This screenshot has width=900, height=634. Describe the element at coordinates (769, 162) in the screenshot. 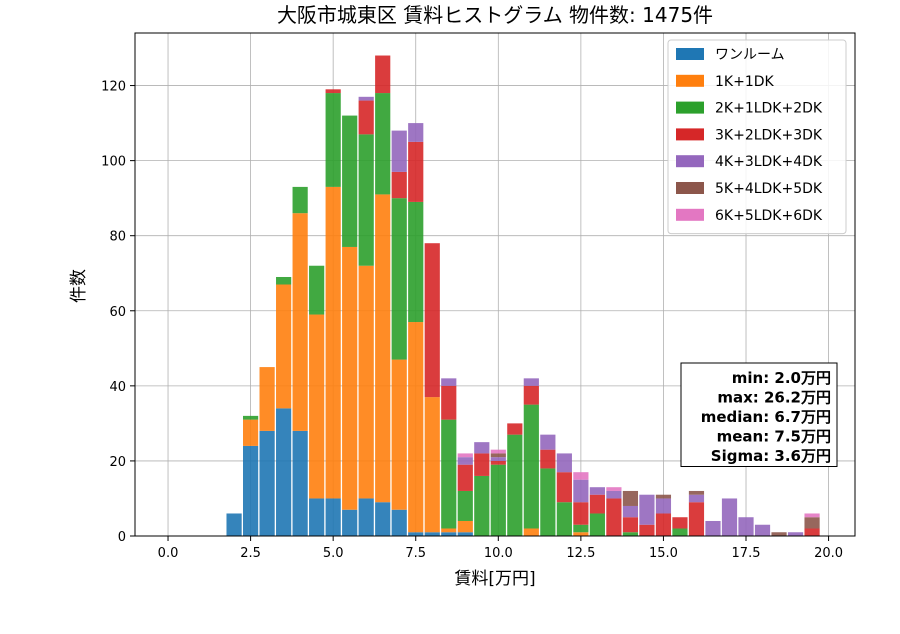

I see `legend-label: 4K+3LDK+4DK` at that location.